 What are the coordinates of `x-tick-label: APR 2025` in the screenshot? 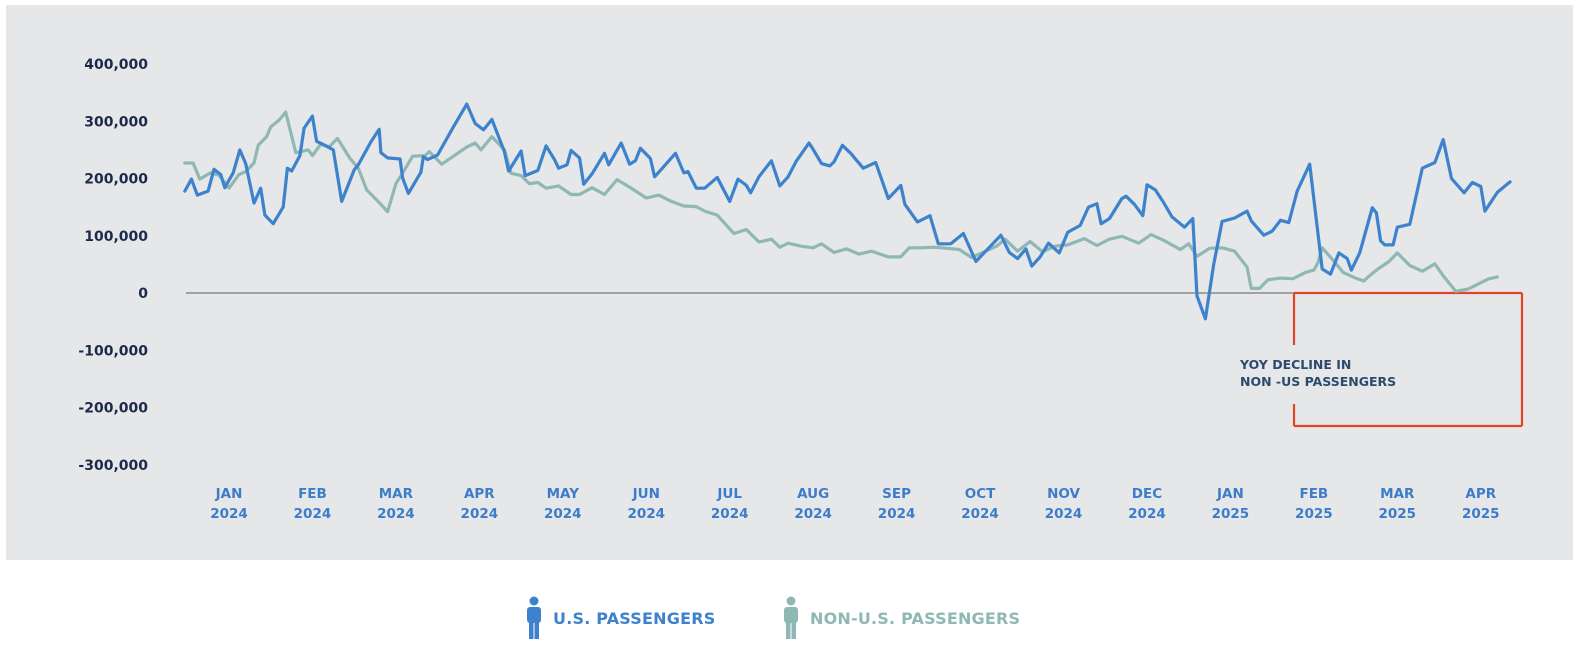 It's located at (1481, 504).